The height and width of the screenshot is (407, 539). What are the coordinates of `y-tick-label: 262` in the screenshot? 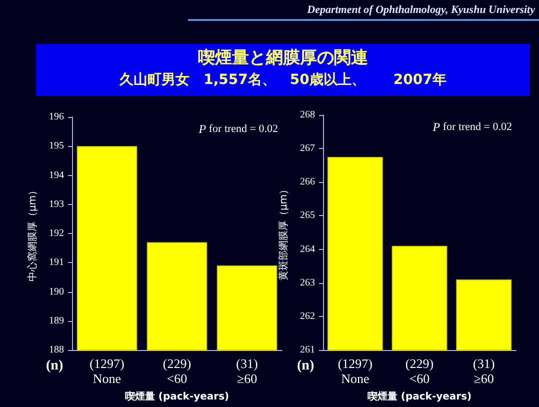 It's located at (307, 316).